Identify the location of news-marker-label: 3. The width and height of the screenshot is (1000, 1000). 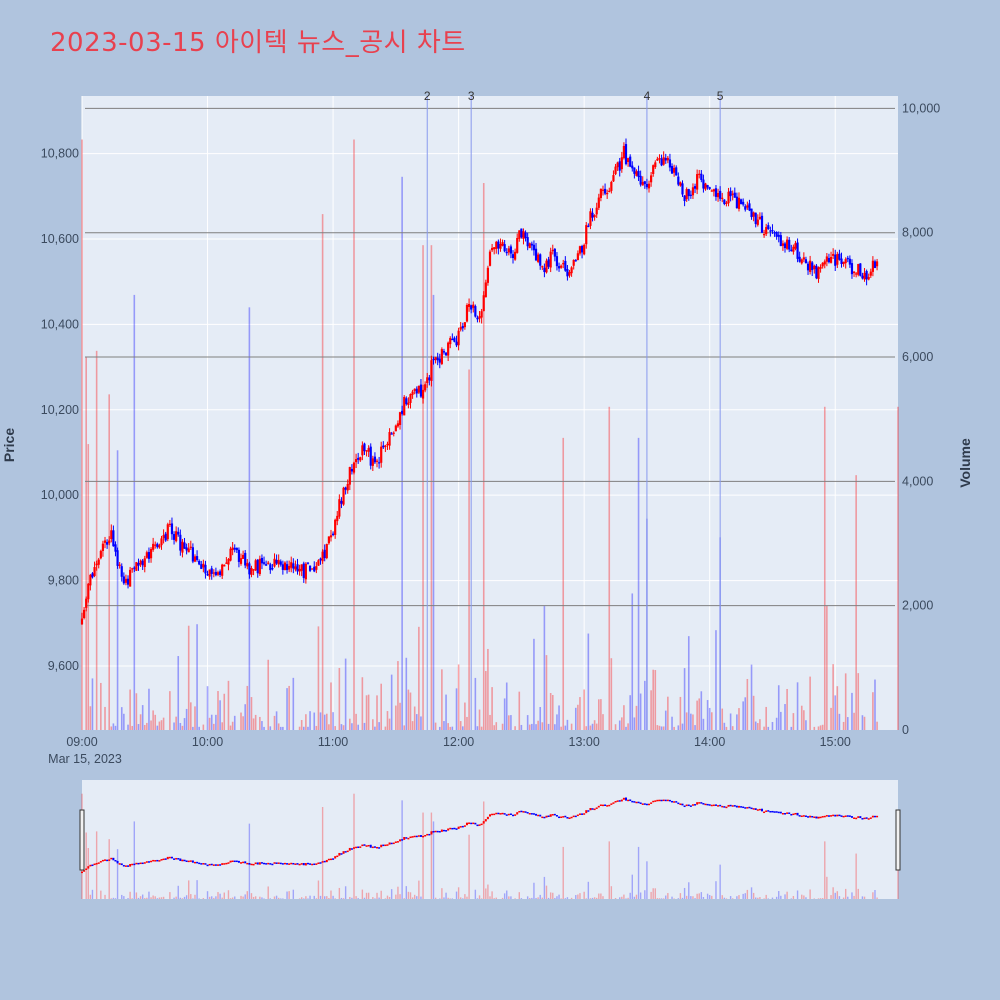
(471, 96).